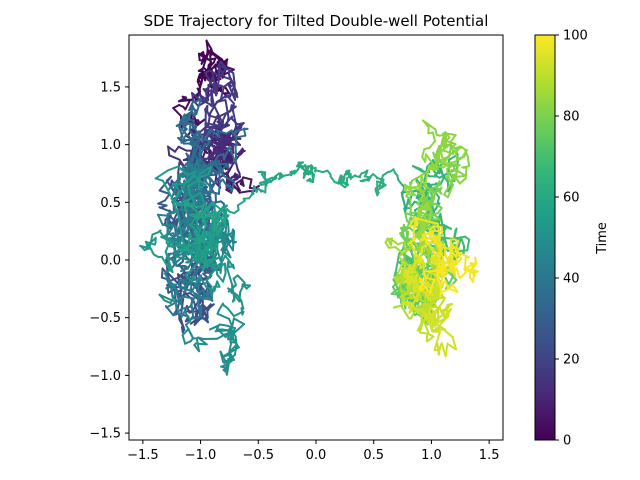 The width and height of the screenshot is (640, 480). I want to click on x-tick-label: 0.0, so click(316, 455).